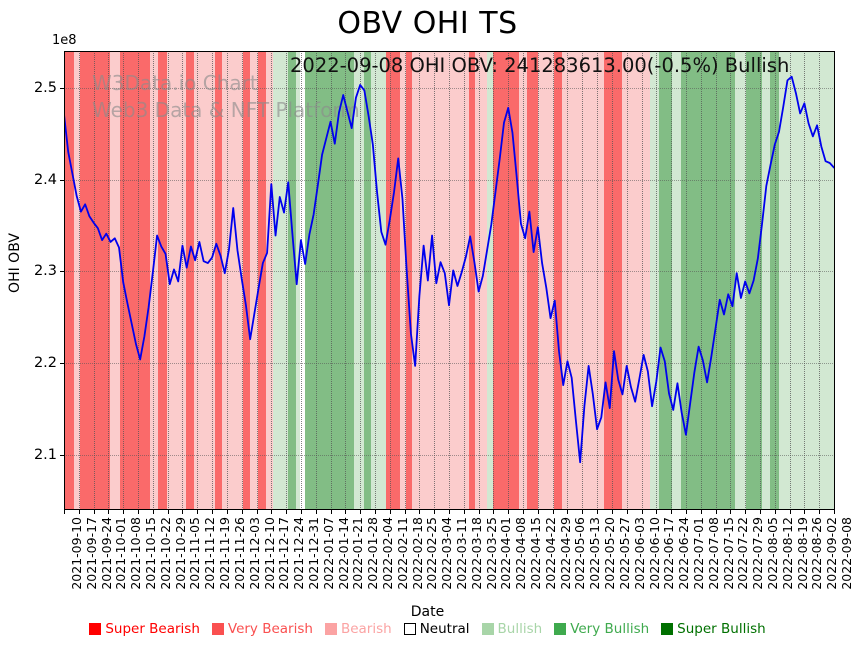  I want to click on y-tick-mark, so click(62, 364).